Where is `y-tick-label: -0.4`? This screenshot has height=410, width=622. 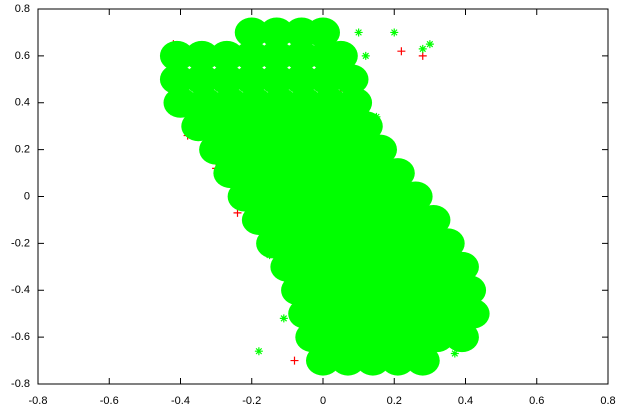 y-tick-label: -0.4 is located at coordinates (20, 290).